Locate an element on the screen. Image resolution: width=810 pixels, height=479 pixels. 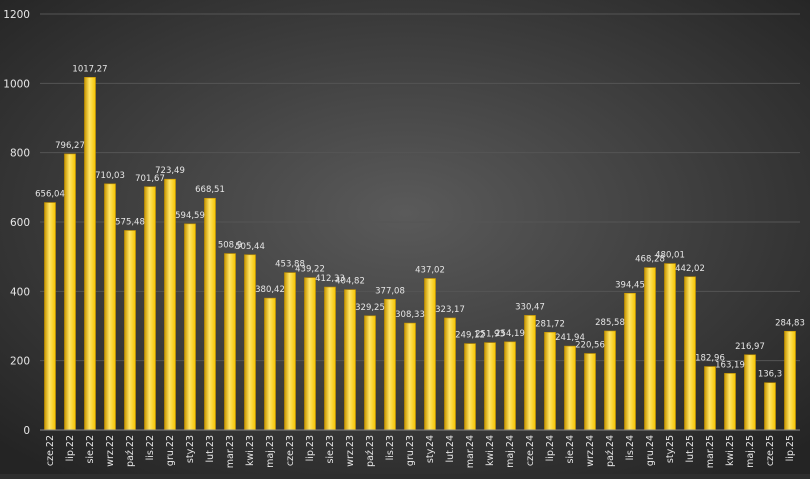
data-label: 453,88 is located at coordinates (290, 265).